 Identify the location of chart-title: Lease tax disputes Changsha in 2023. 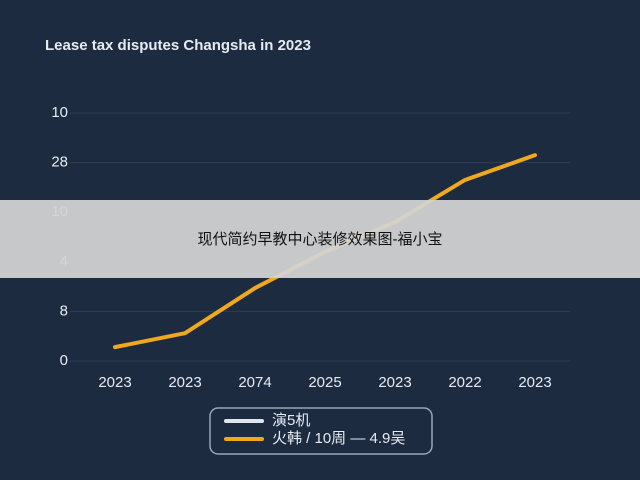
(178, 45).